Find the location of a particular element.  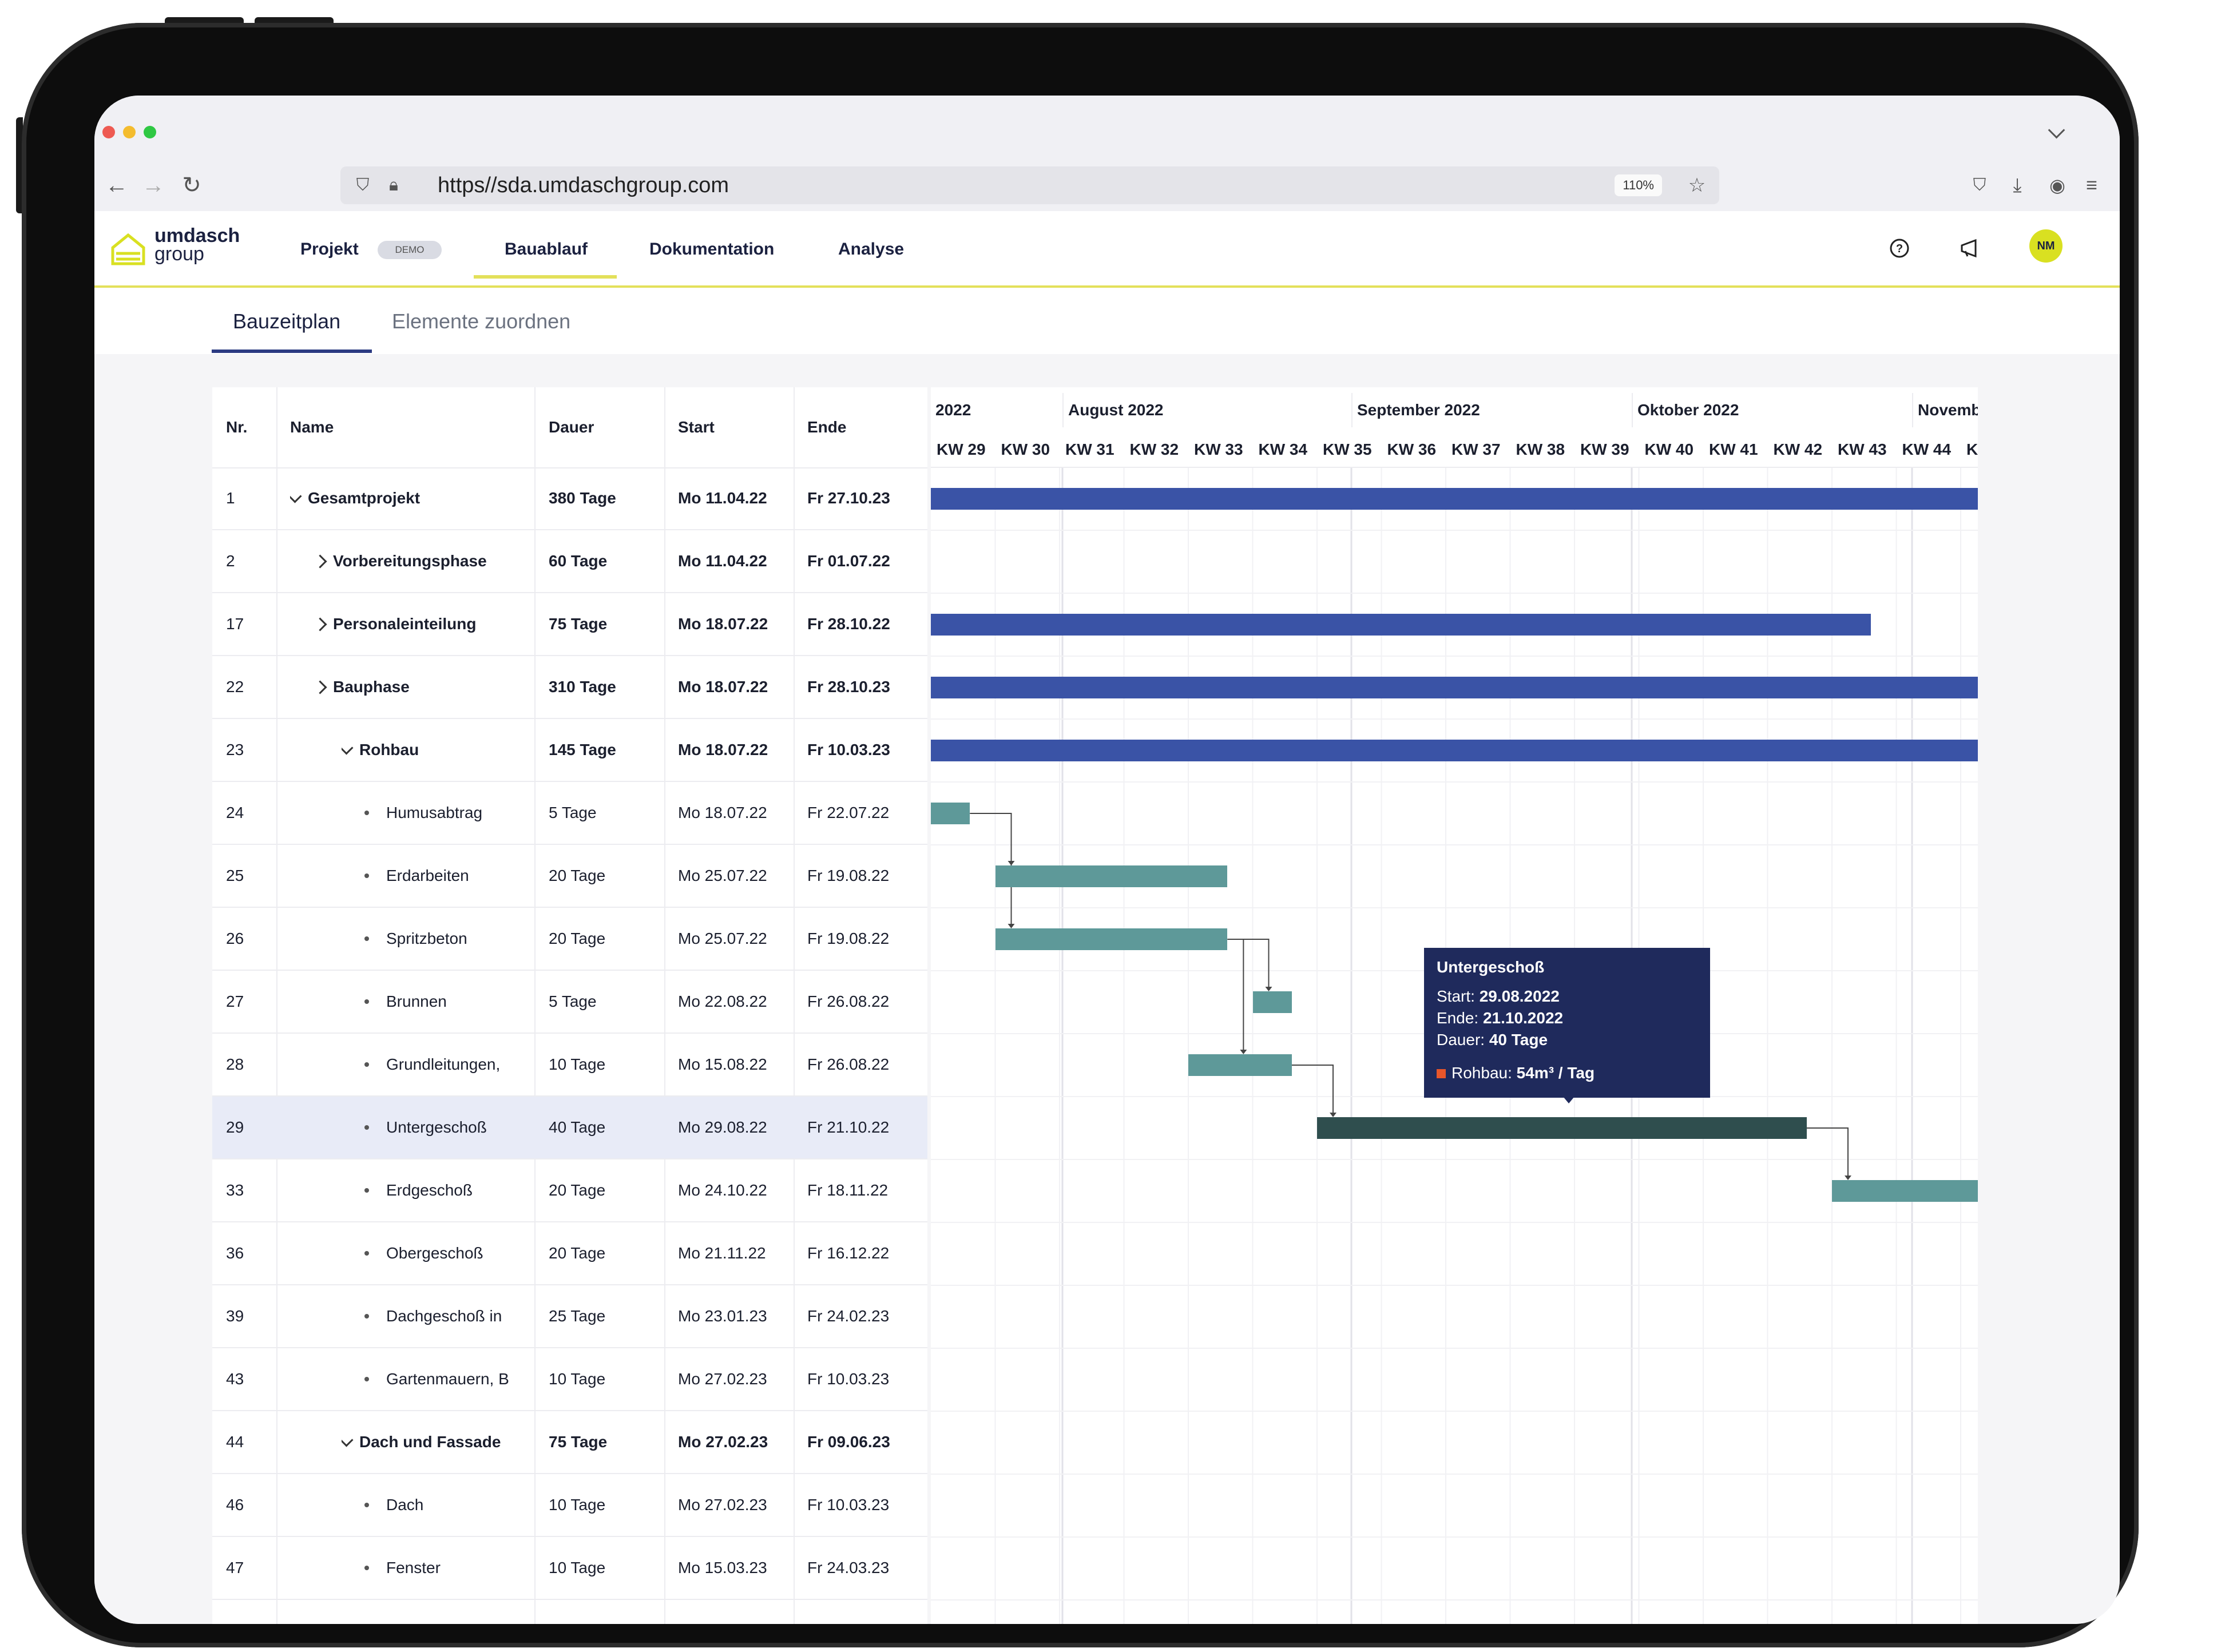

maximize-window-dot is located at coordinates (150, 132).